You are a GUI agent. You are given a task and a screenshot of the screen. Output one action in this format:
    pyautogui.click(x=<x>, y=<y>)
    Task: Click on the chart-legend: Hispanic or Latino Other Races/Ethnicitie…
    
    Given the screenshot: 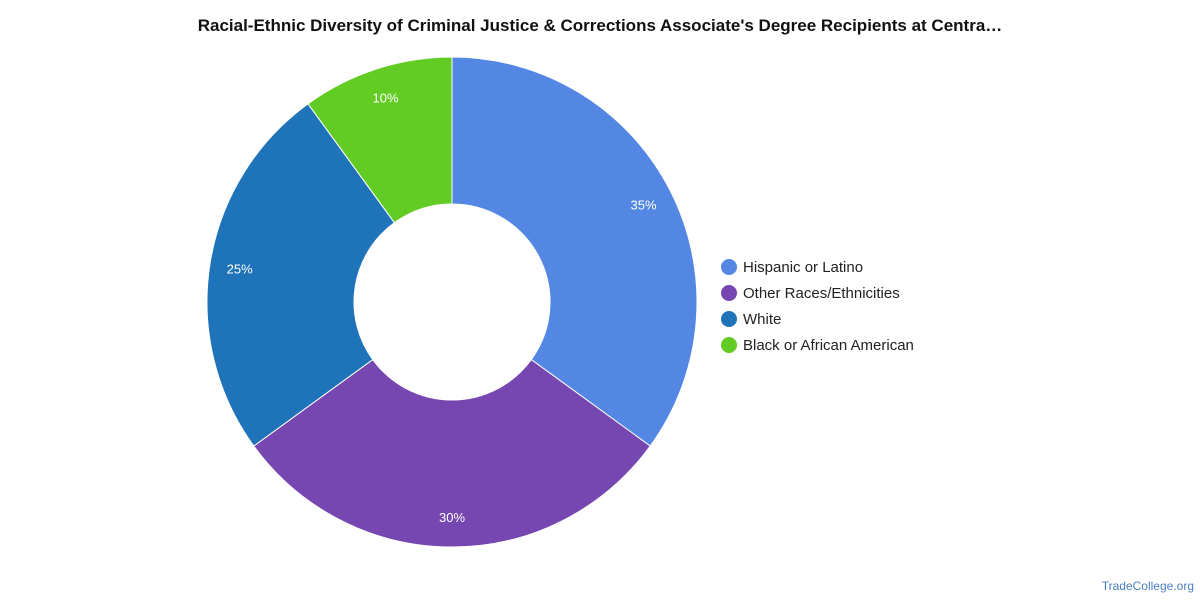 What is the action you would take?
    pyautogui.click(x=817, y=306)
    